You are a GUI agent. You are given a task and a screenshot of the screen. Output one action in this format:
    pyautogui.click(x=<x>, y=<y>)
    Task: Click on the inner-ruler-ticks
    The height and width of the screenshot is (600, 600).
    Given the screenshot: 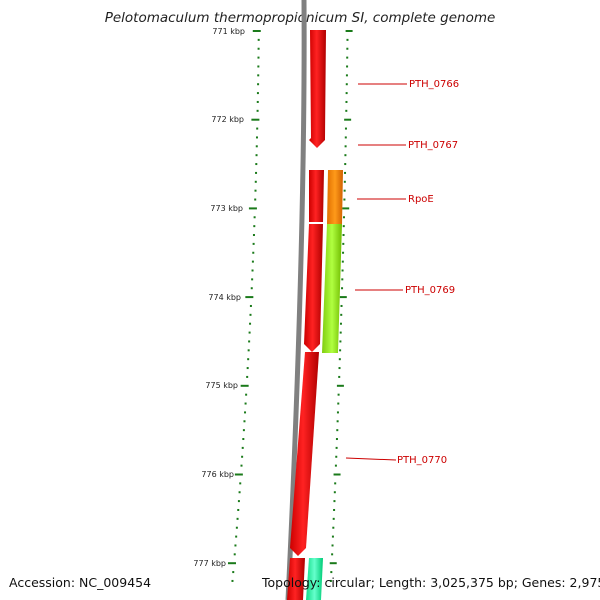 What is the action you would take?
    pyautogui.click(x=341, y=306)
    